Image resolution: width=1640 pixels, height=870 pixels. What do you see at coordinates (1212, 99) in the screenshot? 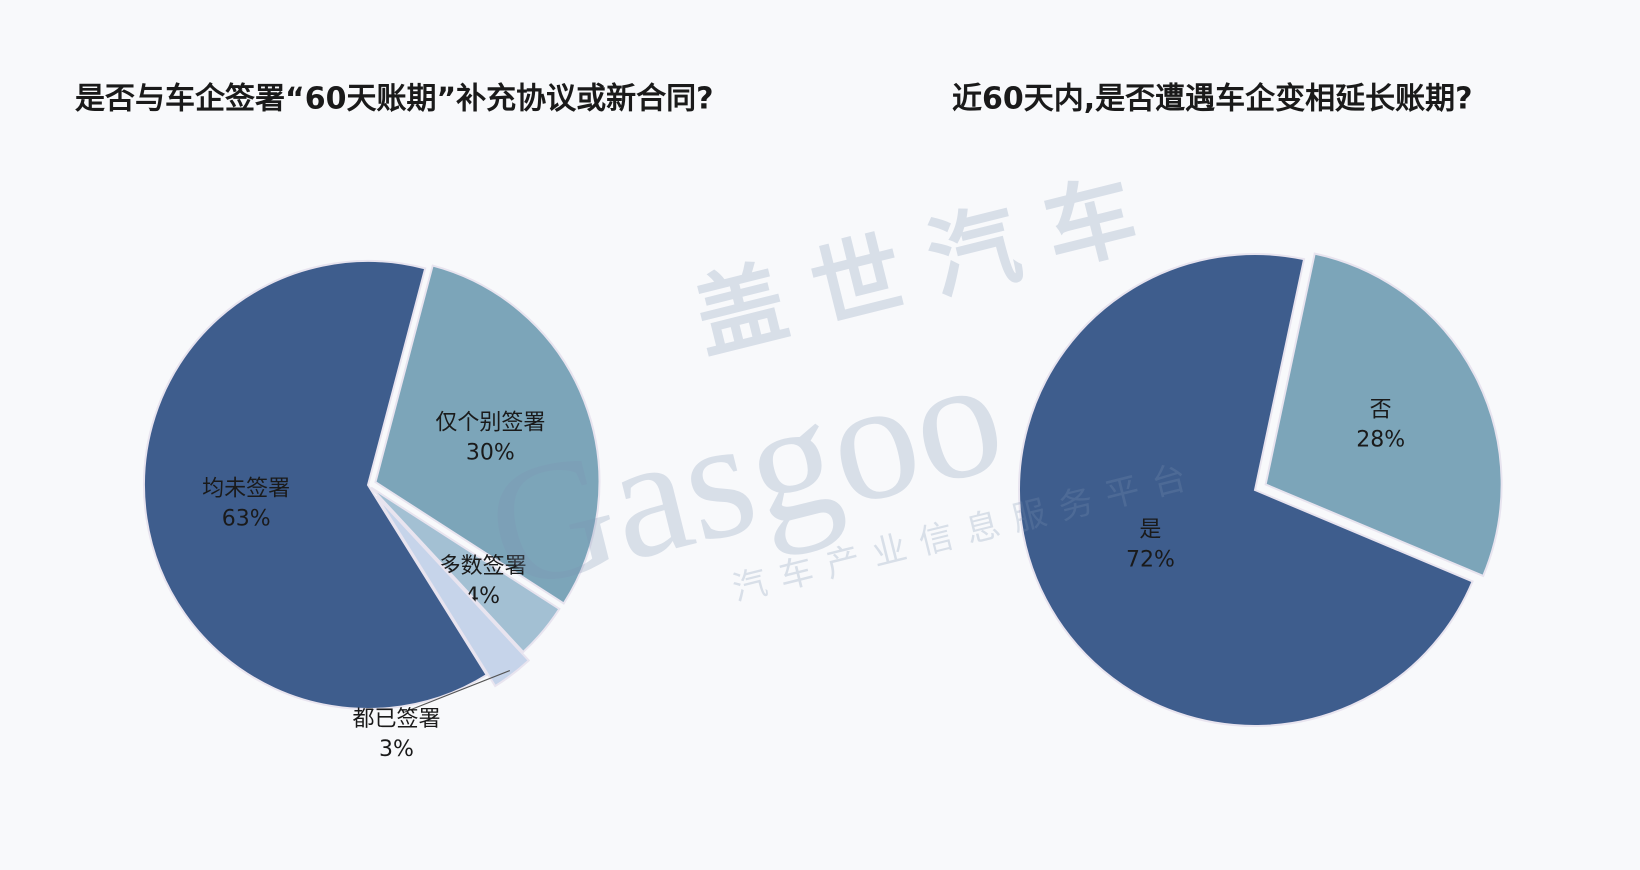
I see `chart-title: 近60天内,是否遭遇车企变相延长账期?` at bounding box center [1212, 99].